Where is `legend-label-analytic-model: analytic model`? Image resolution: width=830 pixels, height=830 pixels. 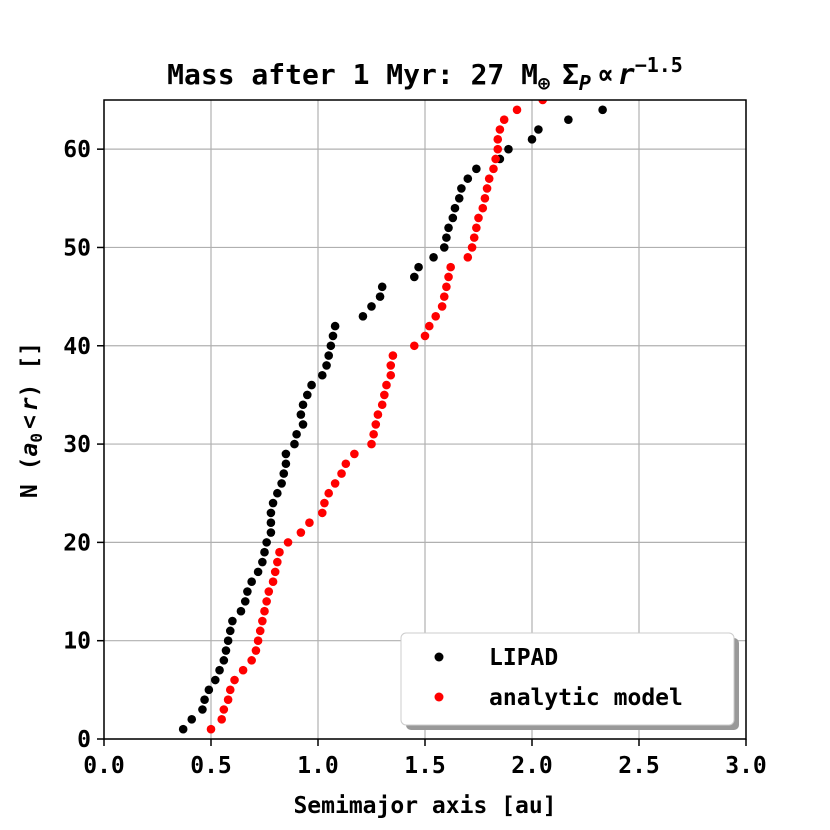
legend-label-analytic-model: analytic model is located at coordinates (586, 698).